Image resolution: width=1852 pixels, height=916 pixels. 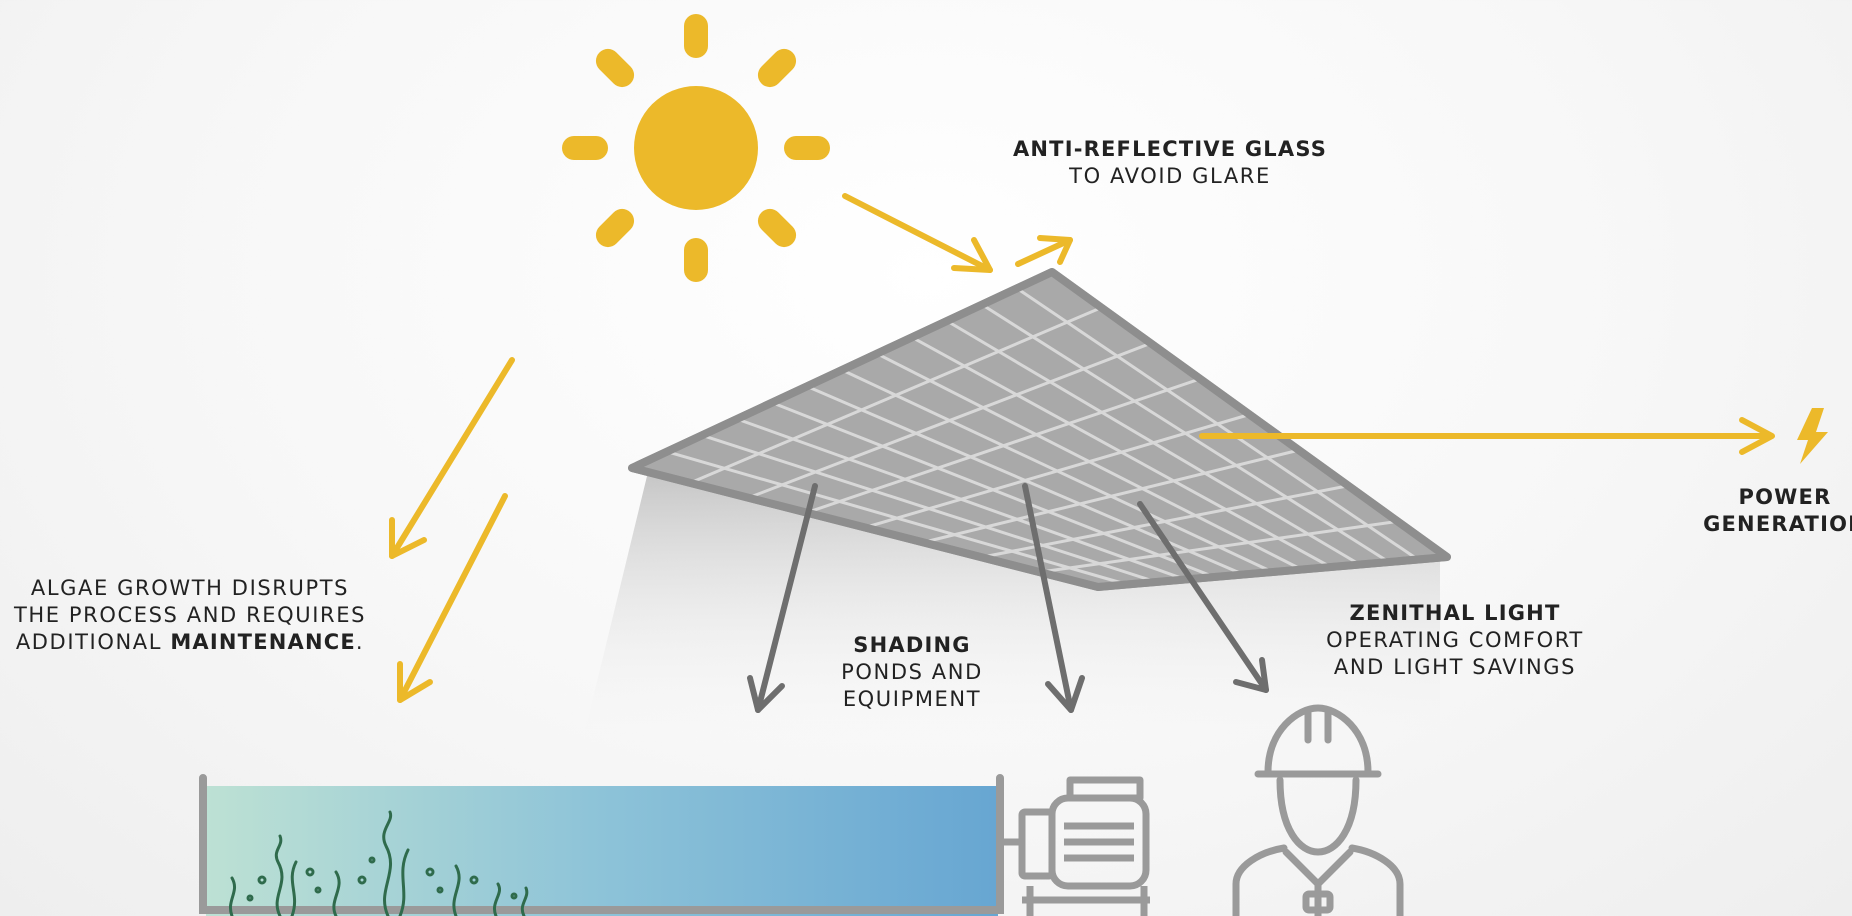 What do you see at coordinates (379, 863) in the screenshot?
I see `algae-icon` at bounding box center [379, 863].